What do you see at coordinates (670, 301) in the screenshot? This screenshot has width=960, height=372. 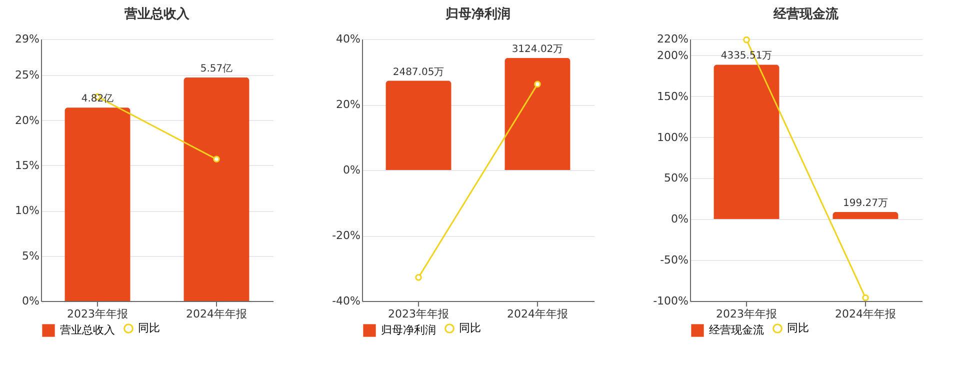 I see `y-tick-label: -100%` at bounding box center [670, 301].